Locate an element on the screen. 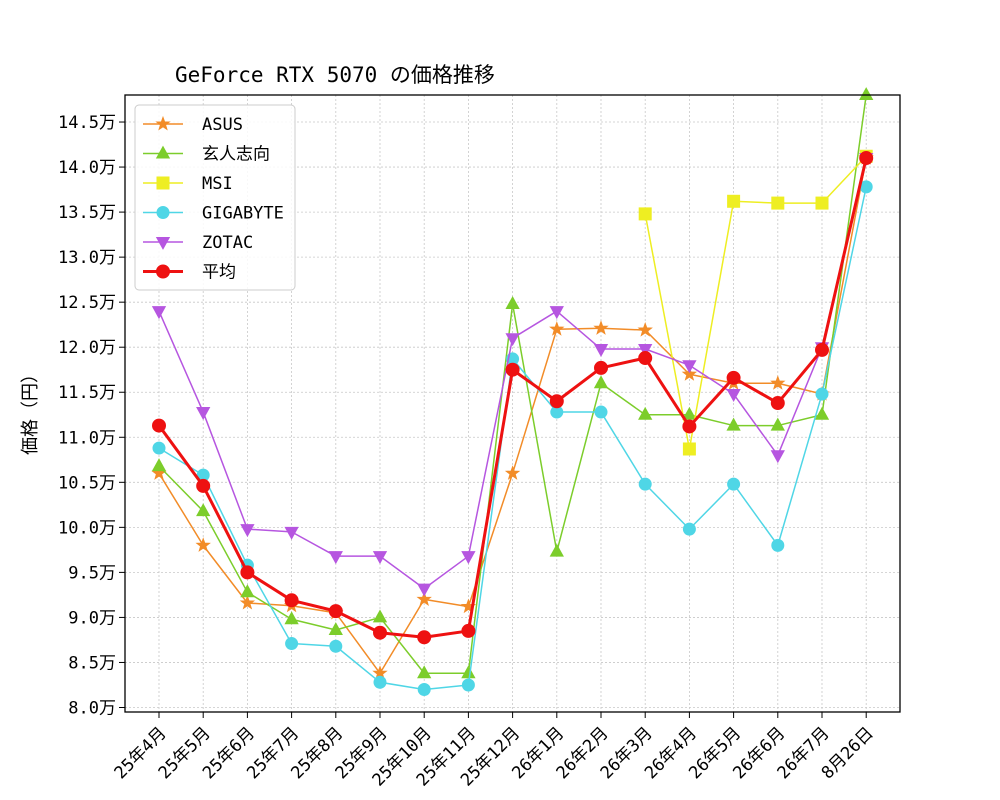 This screenshot has width=1000, height=800. y-tick-label: 12.0万 is located at coordinates (87, 348).